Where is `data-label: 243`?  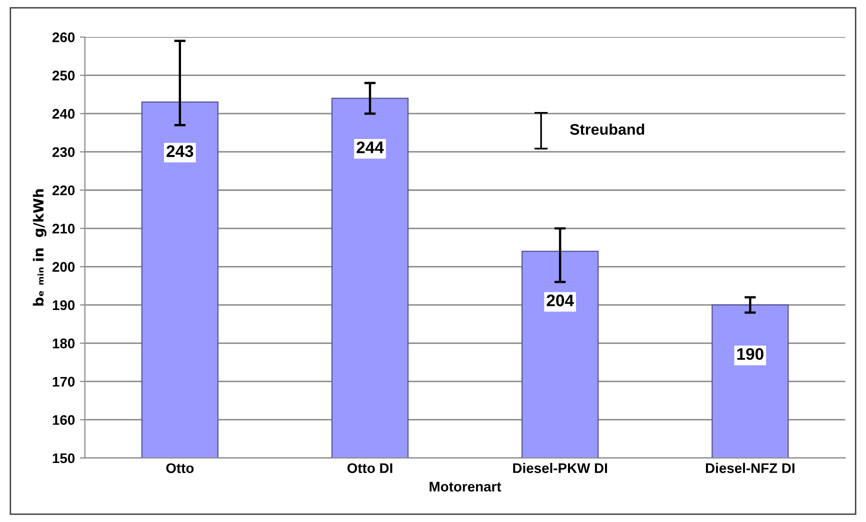 data-label: 243 is located at coordinates (180, 151).